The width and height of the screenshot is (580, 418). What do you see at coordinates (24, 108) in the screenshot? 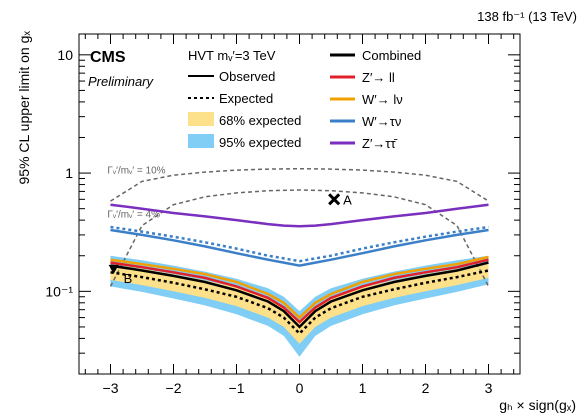
I see `y-axis-title: 95% CL upper limit on gₓ` at bounding box center [24, 108].